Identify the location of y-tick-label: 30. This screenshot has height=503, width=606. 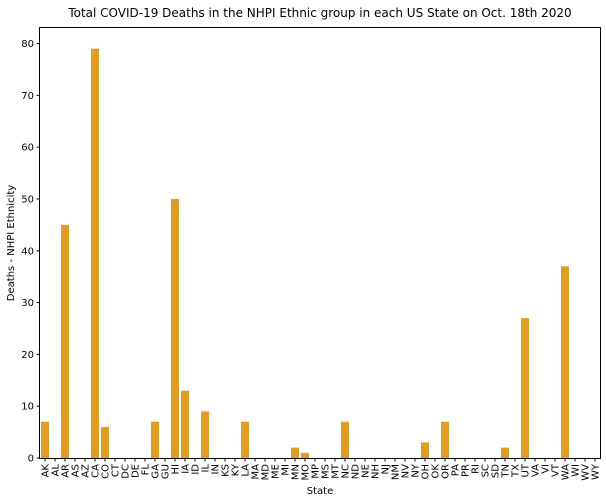
(27, 303).